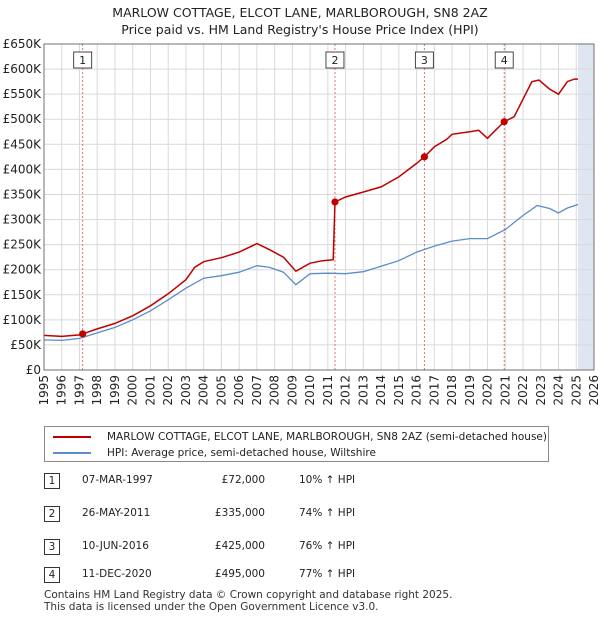 Image resolution: width=600 pixels, height=620 pixels. I want to click on x-tick-label: 2010, so click(310, 390).